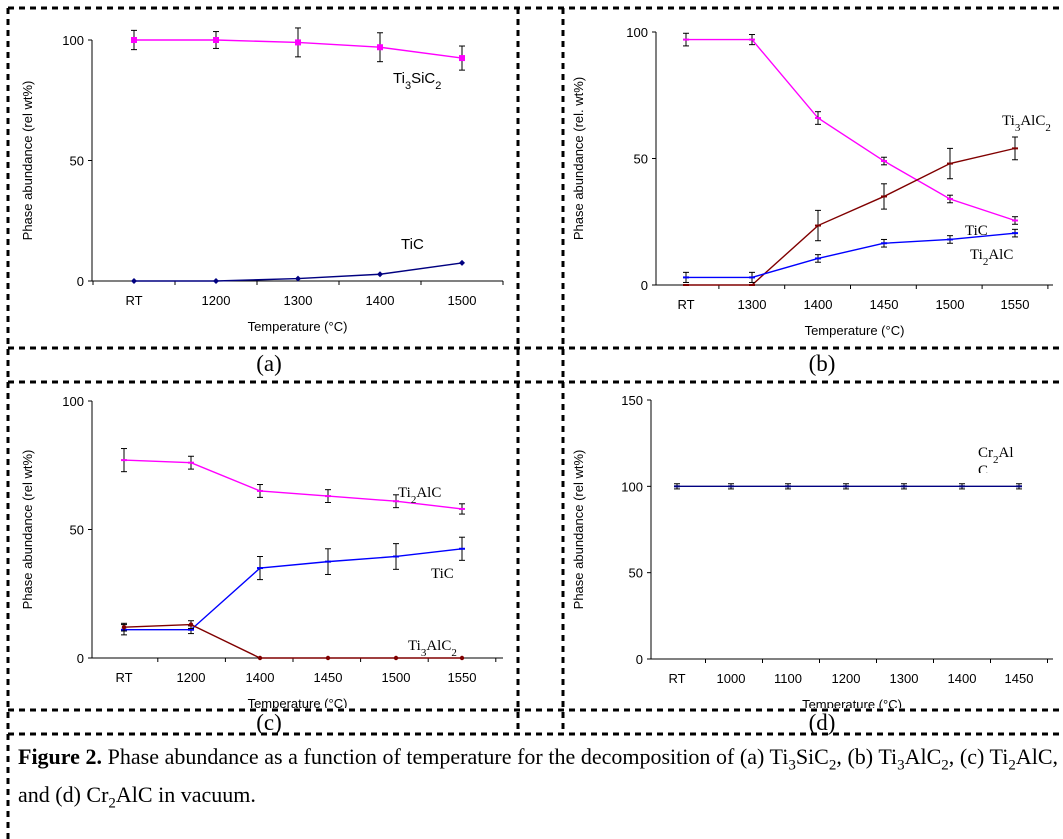 The height and width of the screenshot is (839, 1063). What do you see at coordinates (822, 363) in the screenshot?
I see `panel-label-b: (b)` at bounding box center [822, 363].